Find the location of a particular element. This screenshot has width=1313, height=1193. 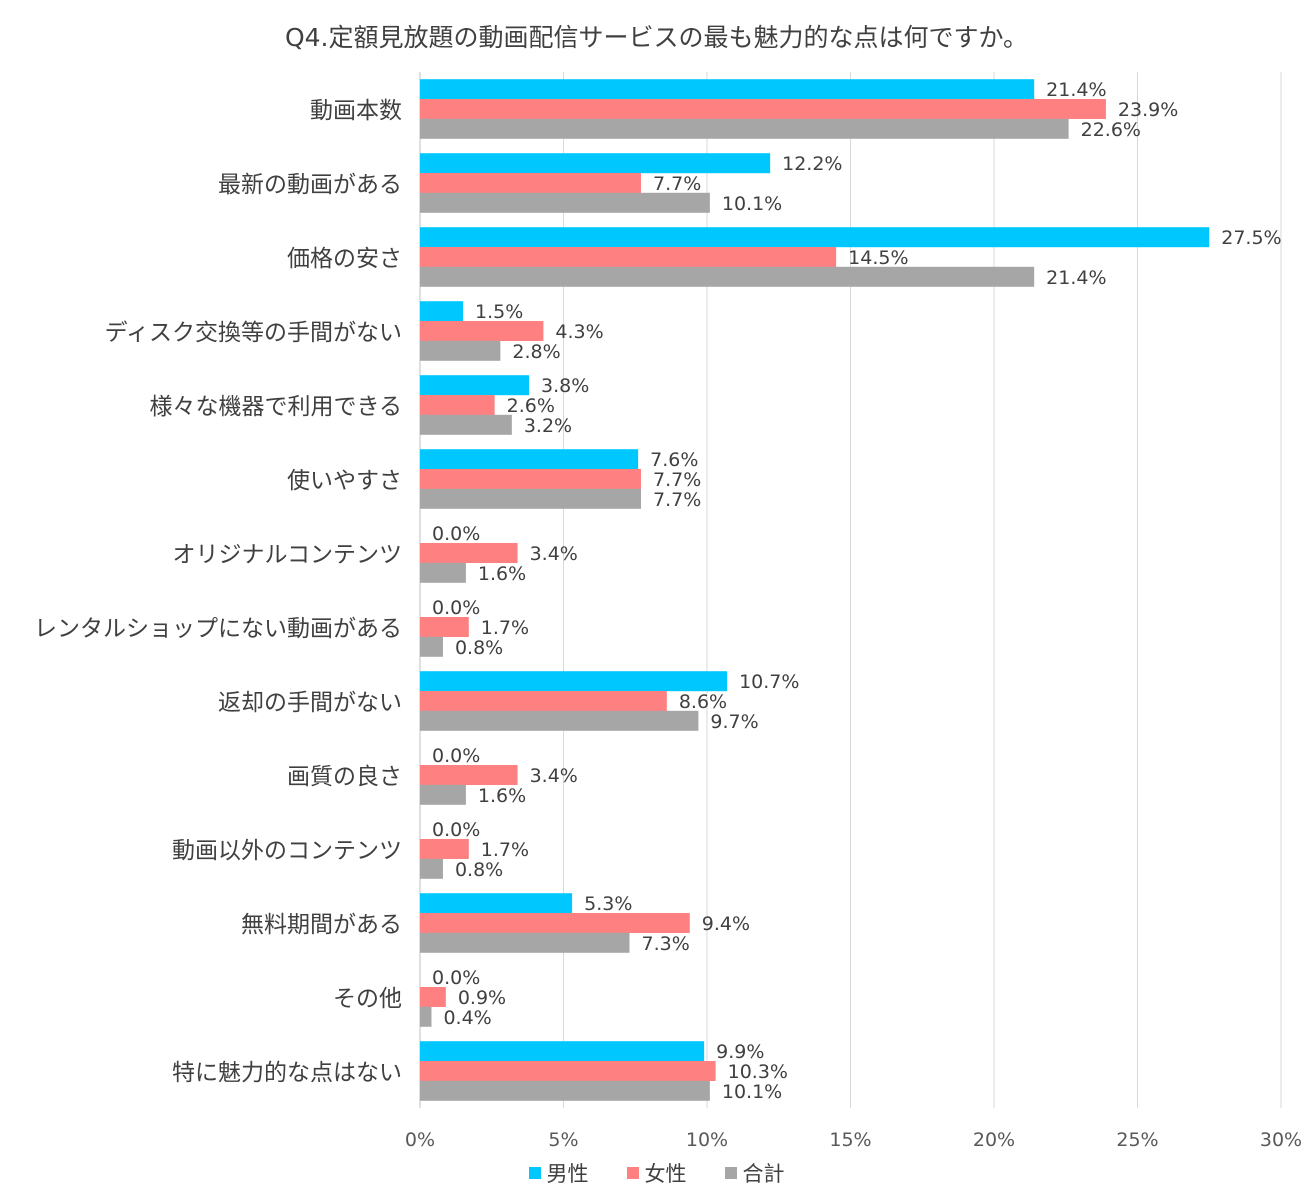

data-label: 2.6% is located at coordinates (531, 406).